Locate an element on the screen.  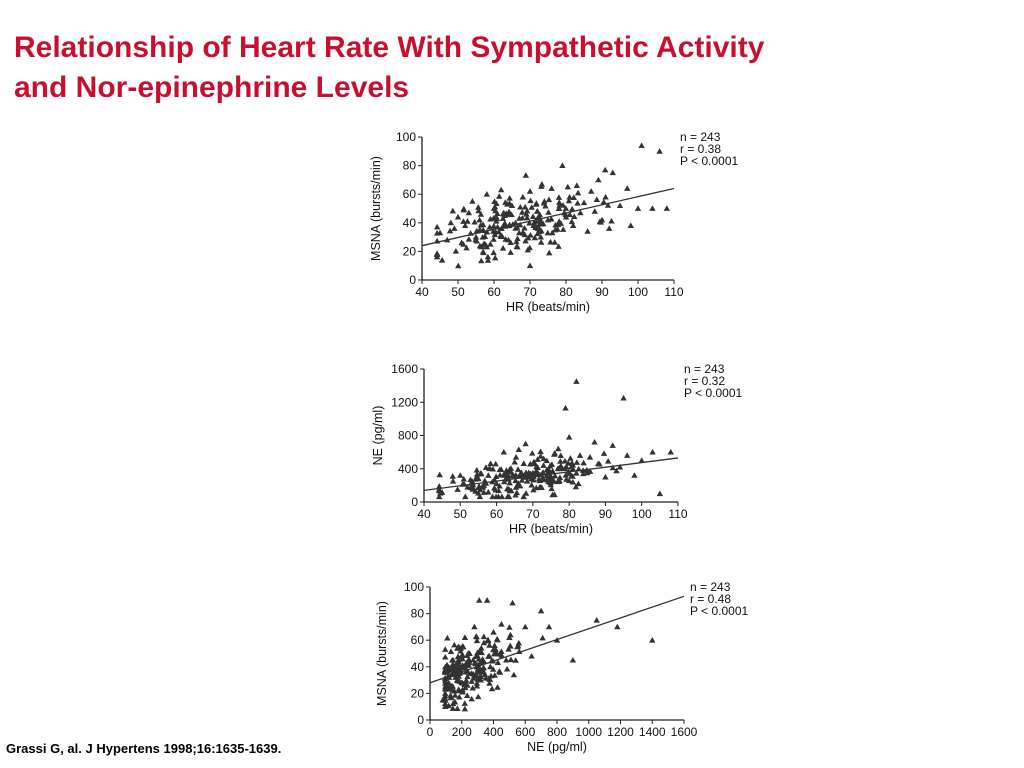
x-tick-label: 0 is located at coordinates (430, 732).